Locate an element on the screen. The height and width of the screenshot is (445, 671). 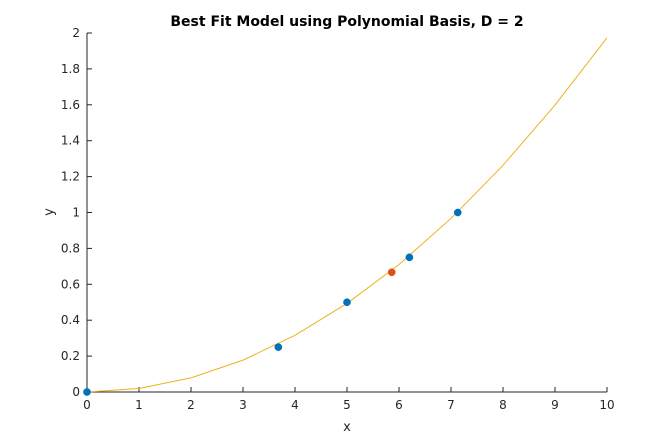
y-tick-label: 1.8 is located at coordinates (70, 69).